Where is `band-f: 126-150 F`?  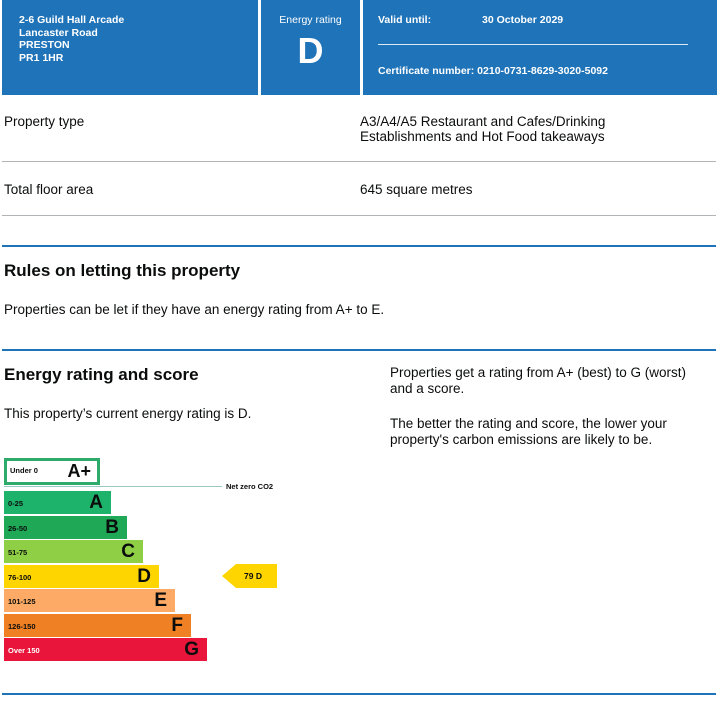
band-f: 126-150 F is located at coordinates (97, 625).